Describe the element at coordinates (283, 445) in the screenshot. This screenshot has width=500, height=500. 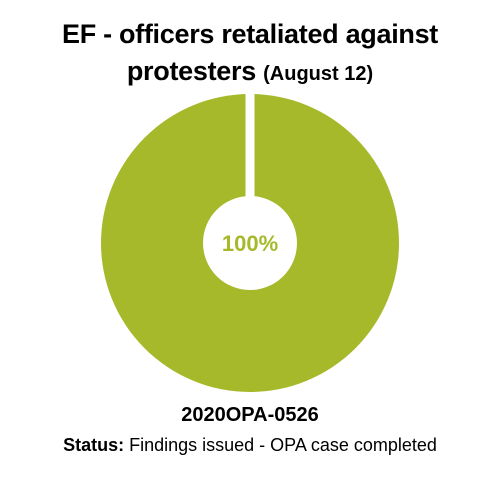
I see `status-value: Findings issued - OPA case completed` at that location.